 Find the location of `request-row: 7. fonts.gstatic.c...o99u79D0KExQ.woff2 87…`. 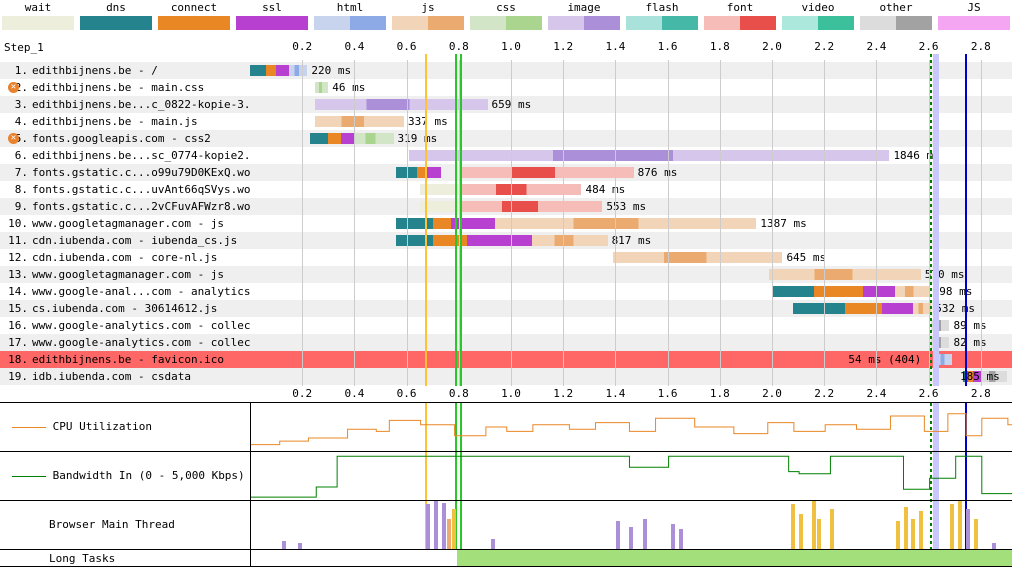

request-row: 7. fonts.gstatic.c...o99u79D0KExQ.woff2 87… is located at coordinates (506, 172).